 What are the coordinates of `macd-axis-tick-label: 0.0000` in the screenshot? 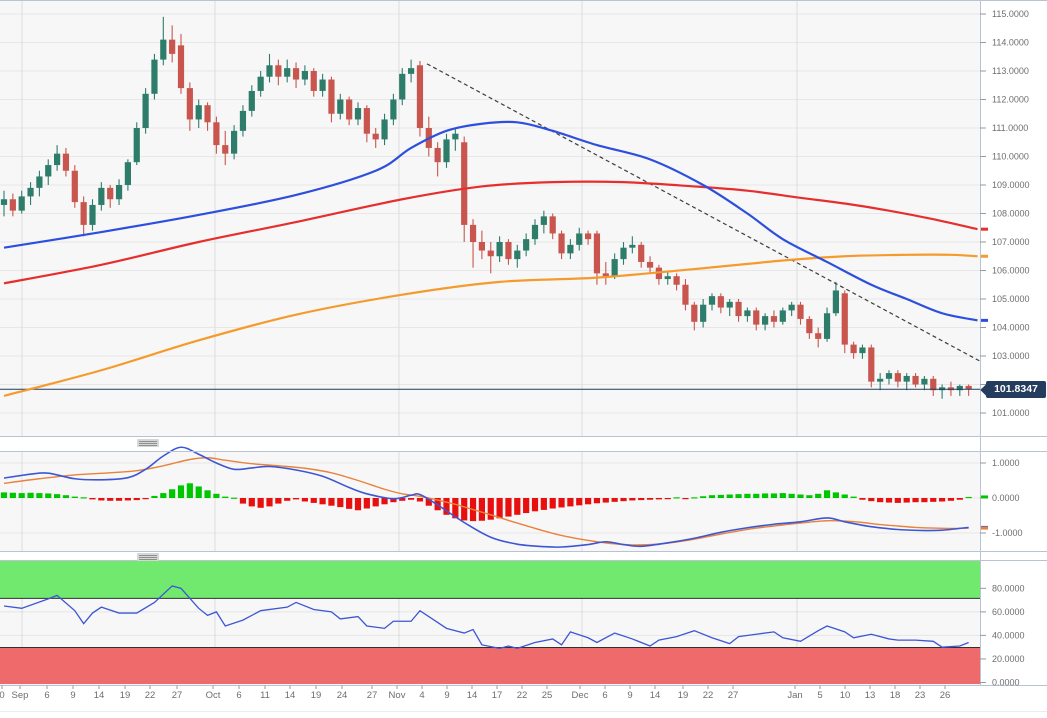 It's located at (1006, 498).